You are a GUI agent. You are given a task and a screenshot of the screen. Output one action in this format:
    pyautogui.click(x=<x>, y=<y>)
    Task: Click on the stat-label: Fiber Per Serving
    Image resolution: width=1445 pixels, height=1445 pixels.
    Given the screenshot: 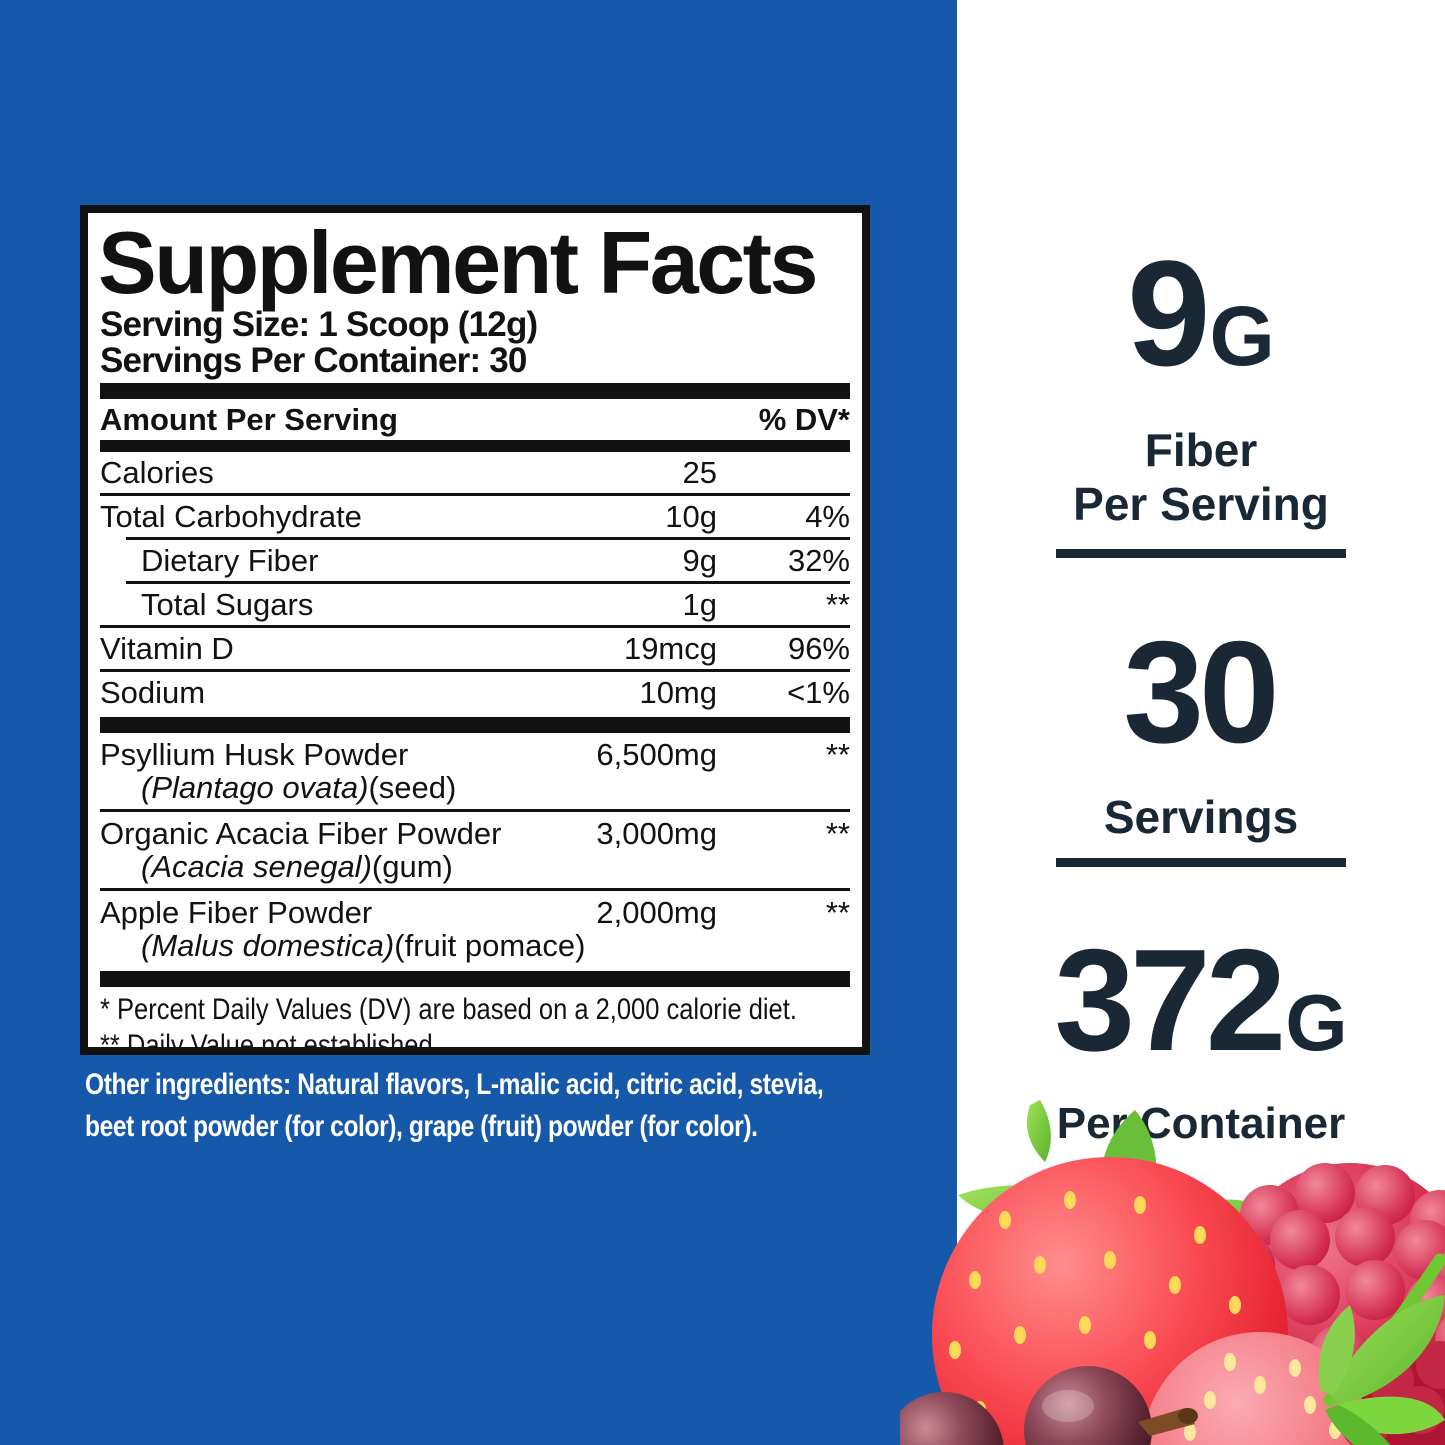 What is the action you would take?
    pyautogui.click(x=1201, y=477)
    